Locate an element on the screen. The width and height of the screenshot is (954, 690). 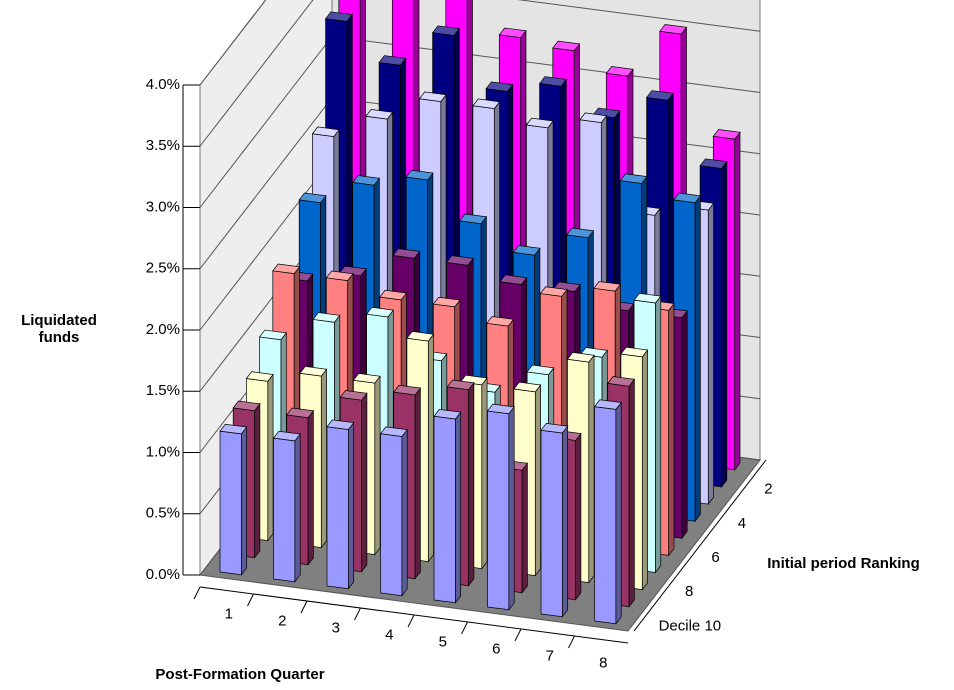
depth-axis-title: Initial period Ranking is located at coordinates (843, 563).